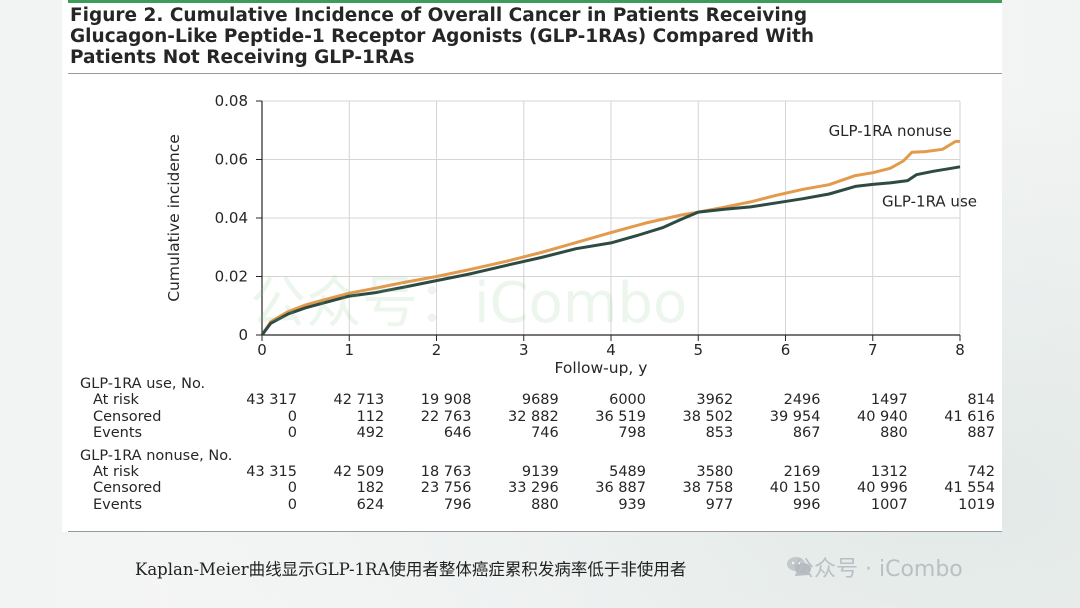 This screenshot has height=608, width=1080. What do you see at coordinates (437, 350) in the screenshot?
I see `x-tick-label: 2` at bounding box center [437, 350].